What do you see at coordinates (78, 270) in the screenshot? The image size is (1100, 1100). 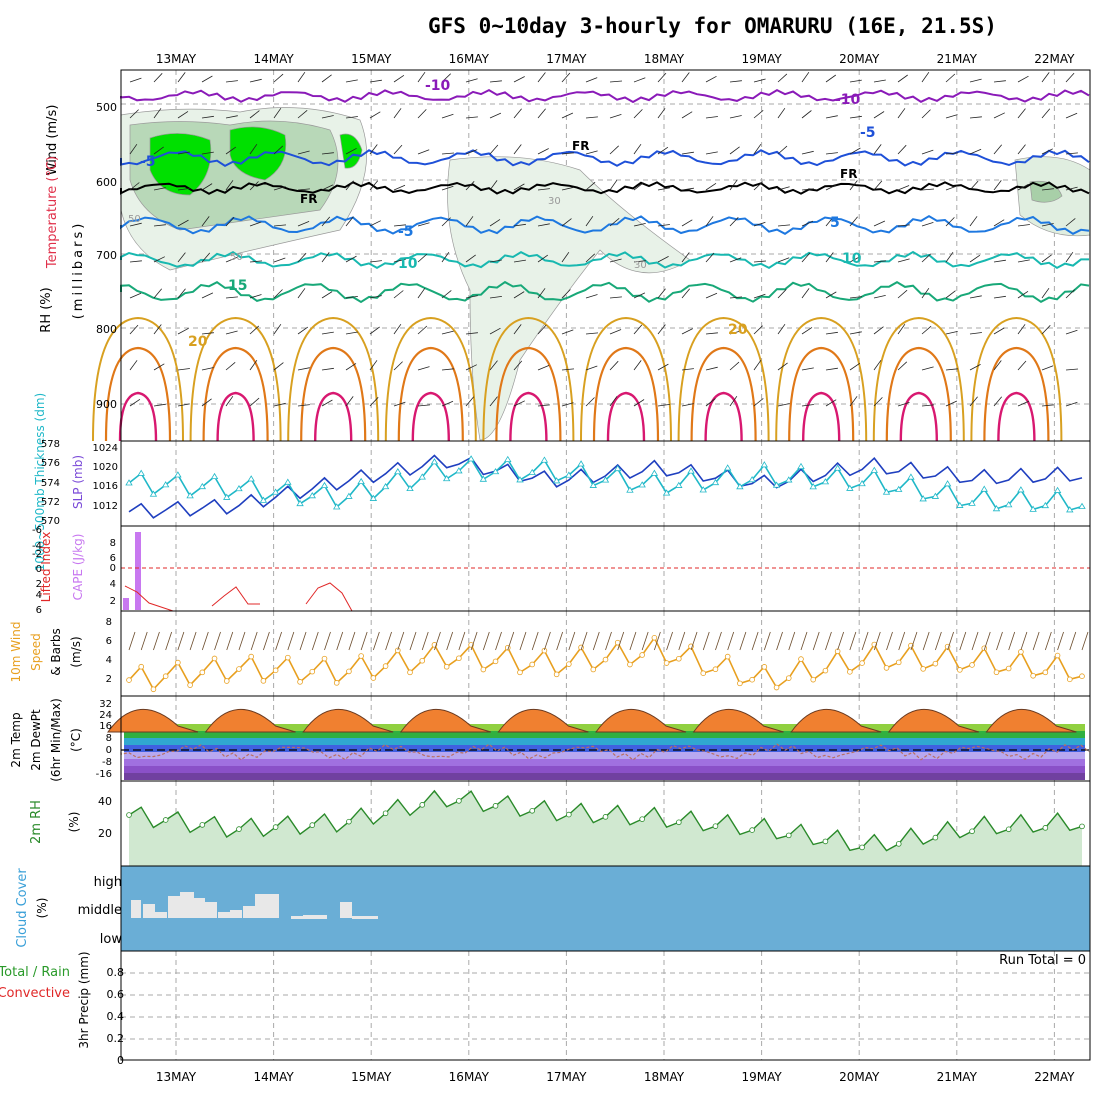 I see `upper-ylabel-pressure: (millibars)` at bounding box center [78, 270].